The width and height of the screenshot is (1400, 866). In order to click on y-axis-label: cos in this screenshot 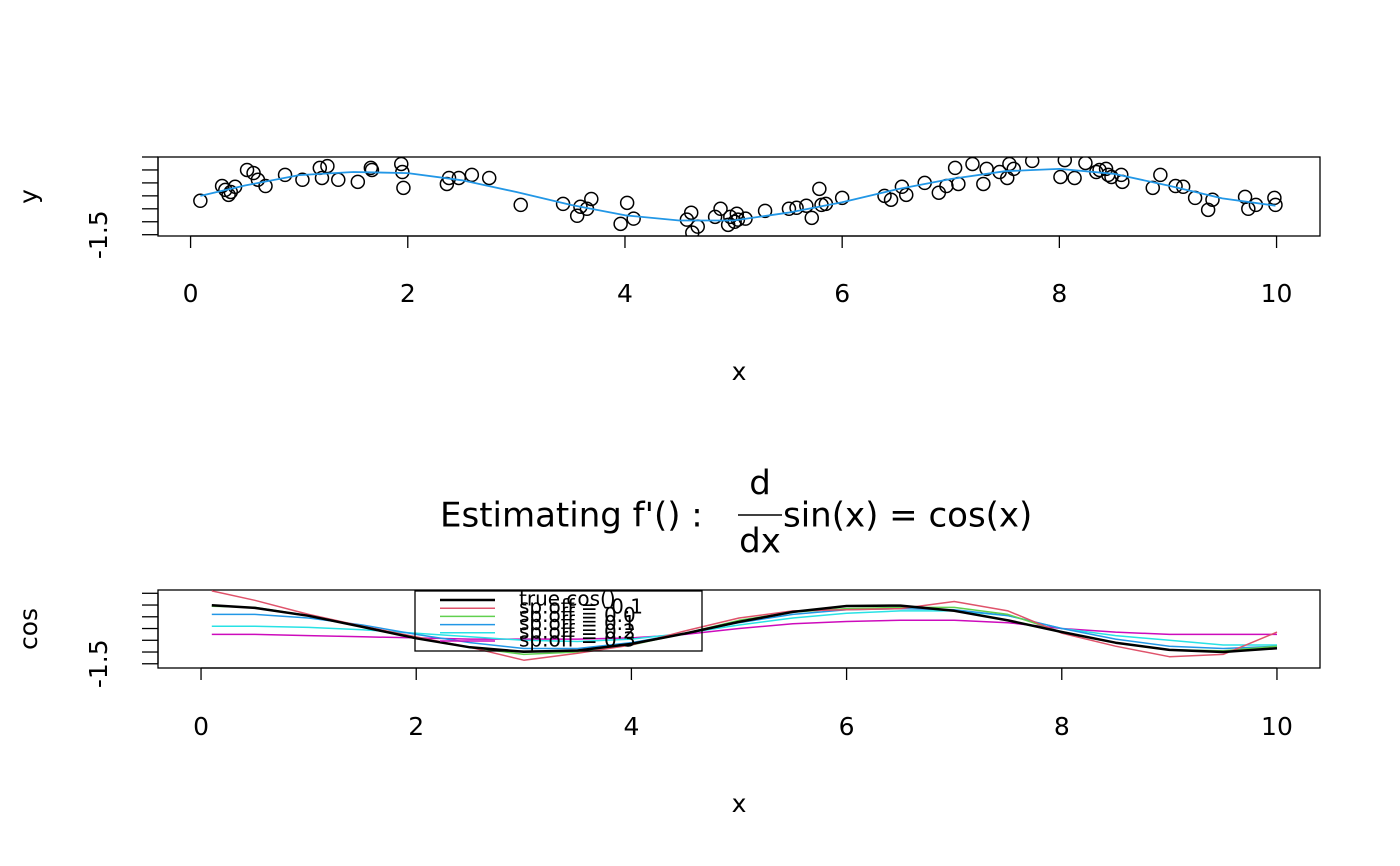, I will do `click(28, 629)`.